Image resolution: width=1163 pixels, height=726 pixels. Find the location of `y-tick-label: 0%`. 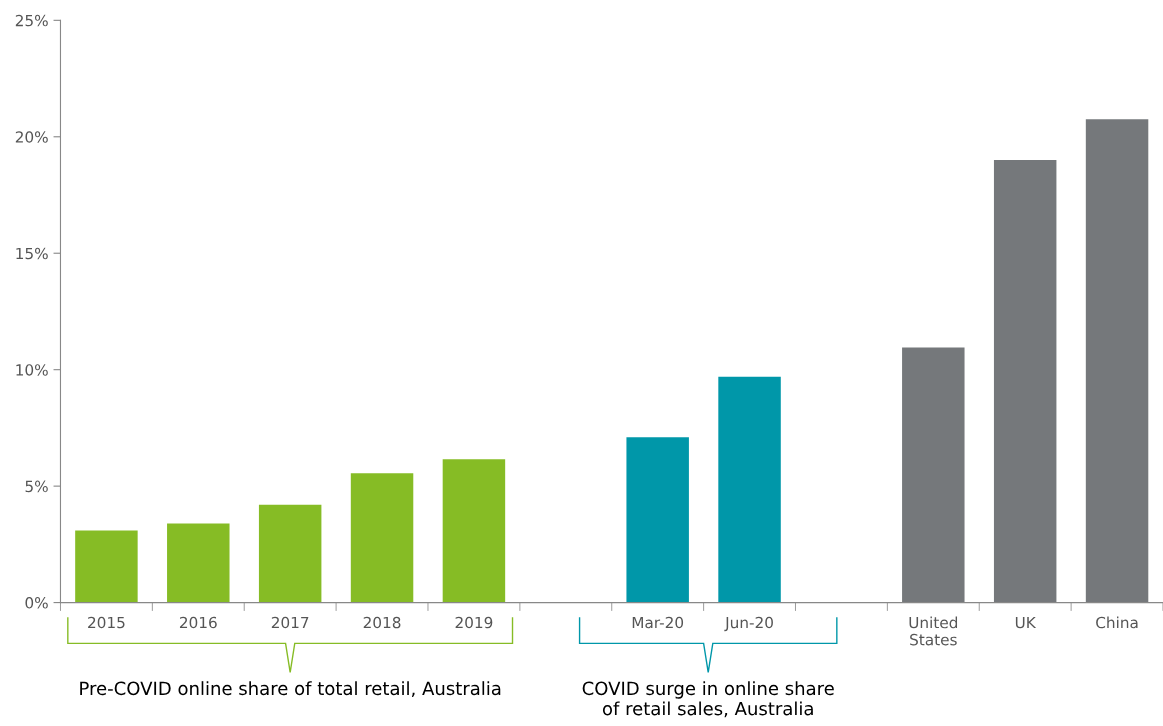

y-tick-label: 0% is located at coordinates (36, 603).